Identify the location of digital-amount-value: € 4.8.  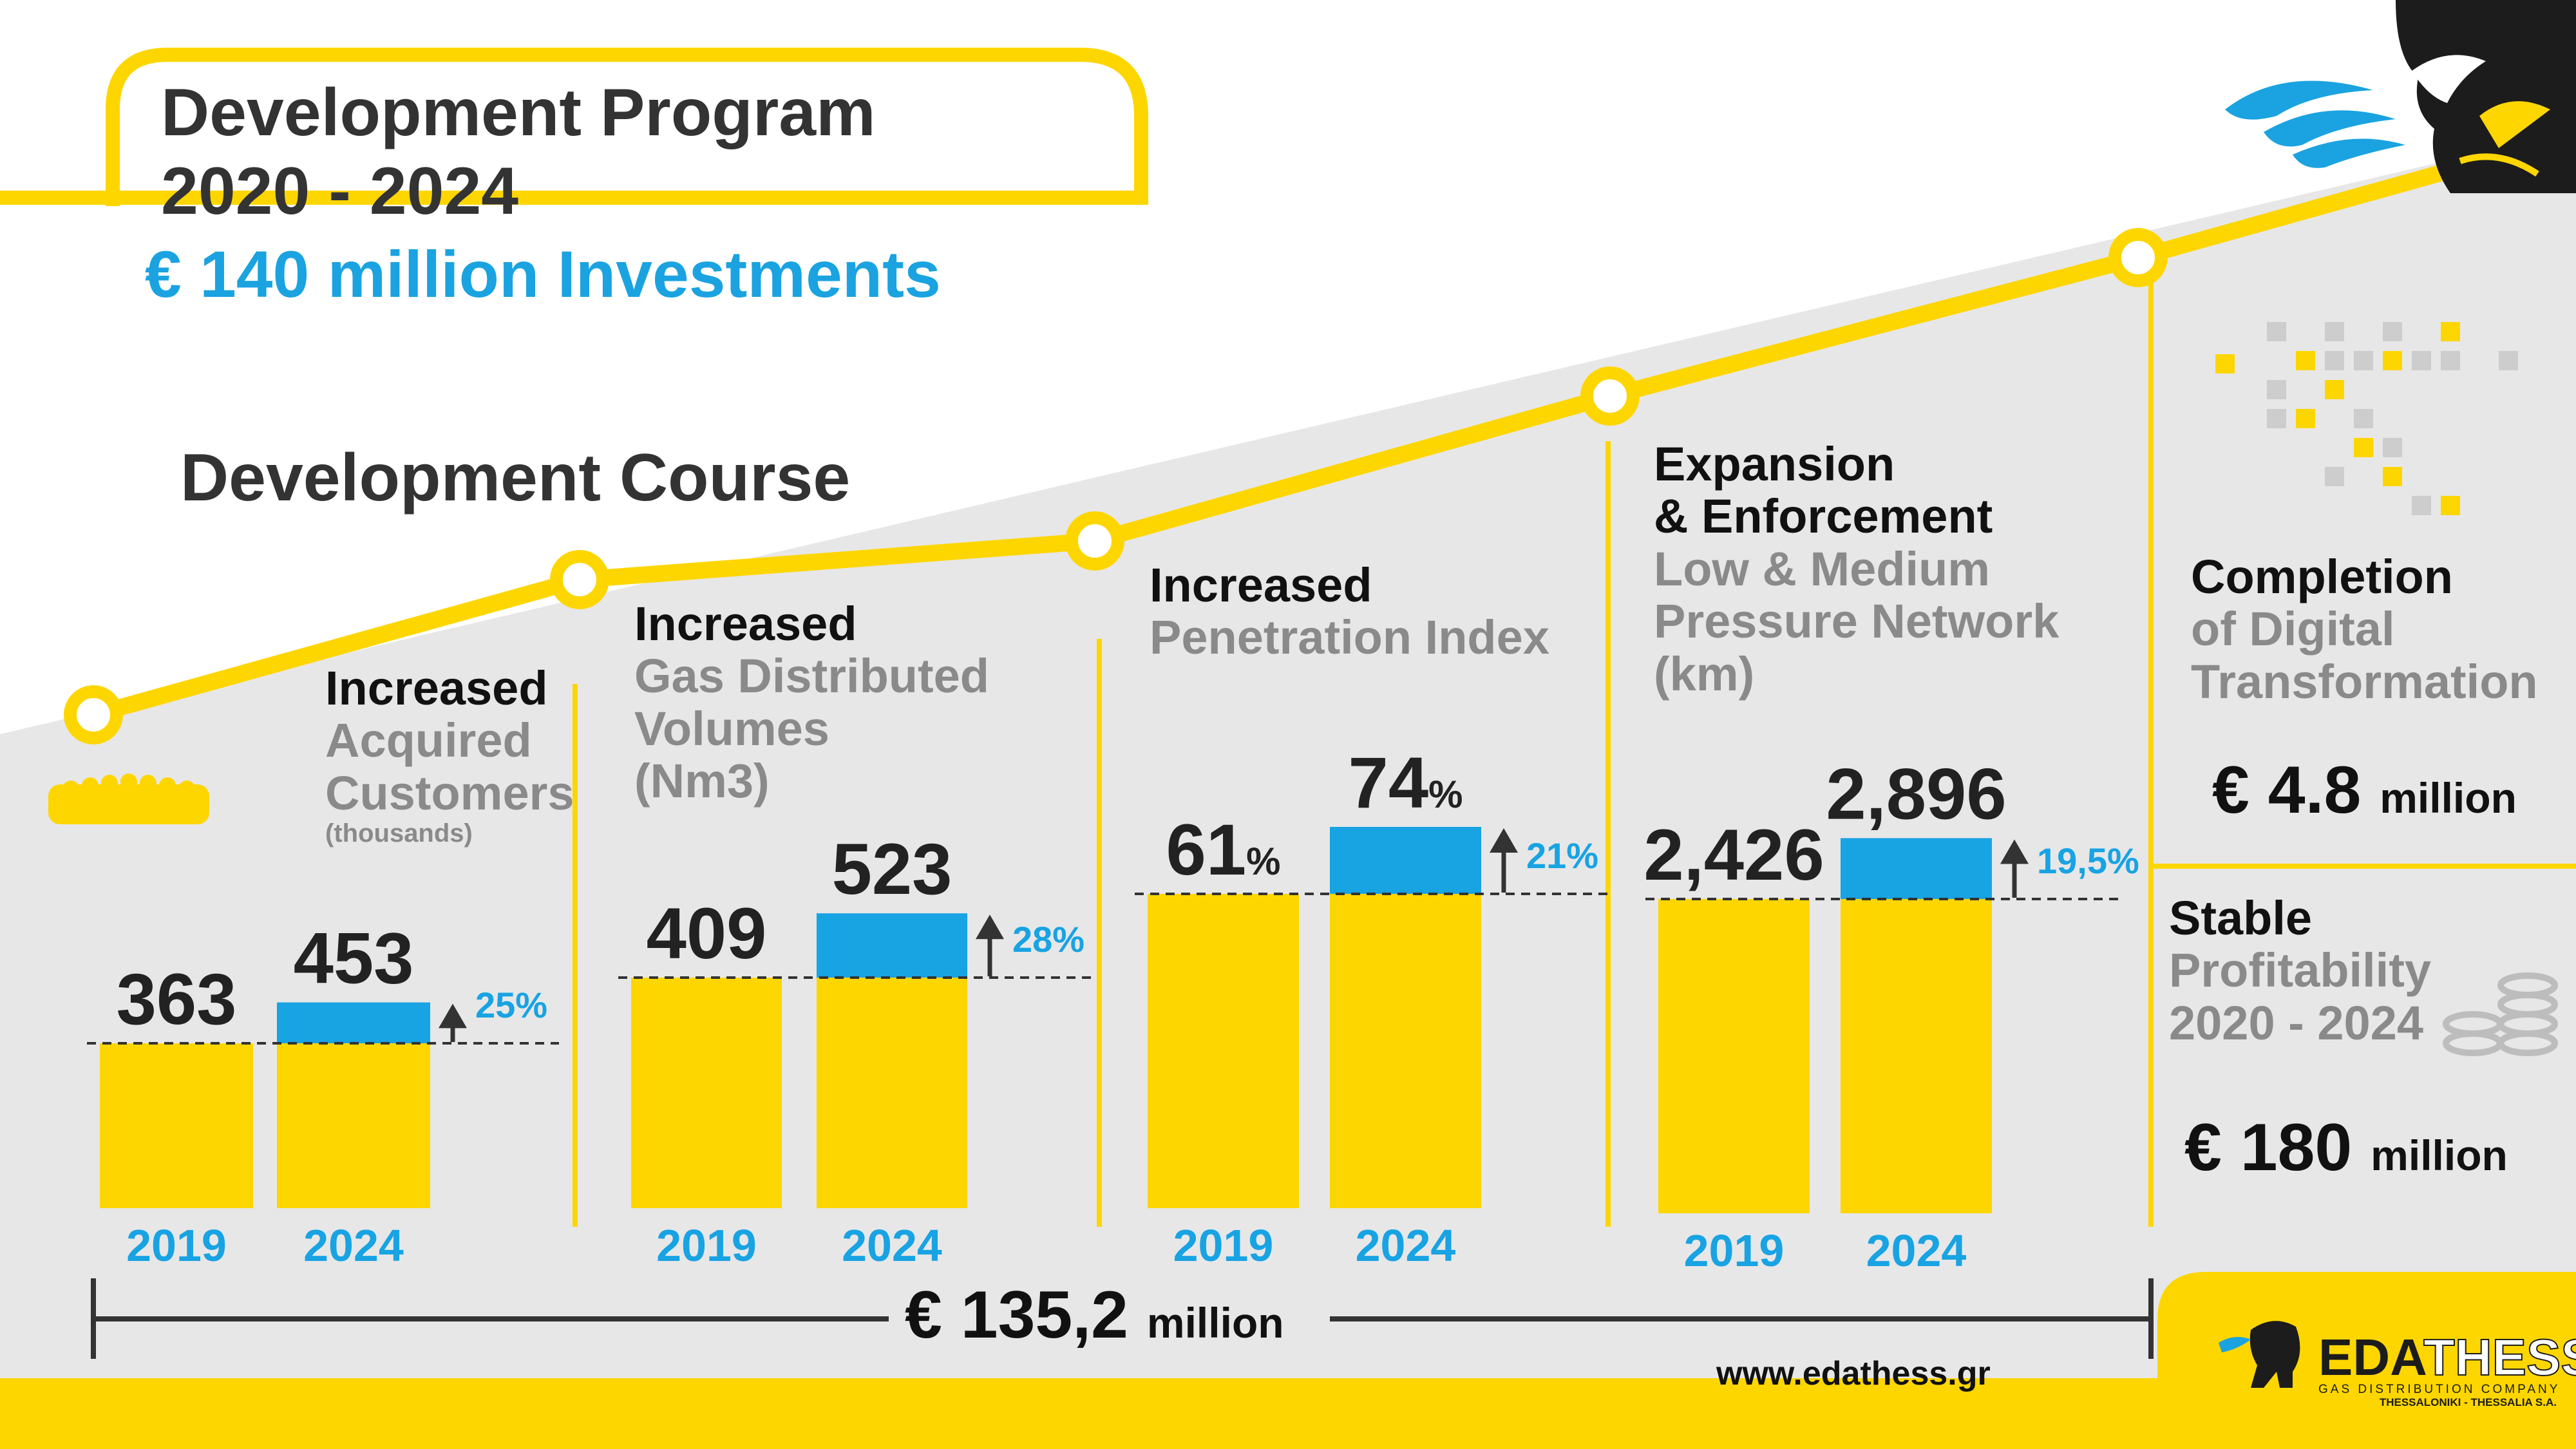
(2287, 790).